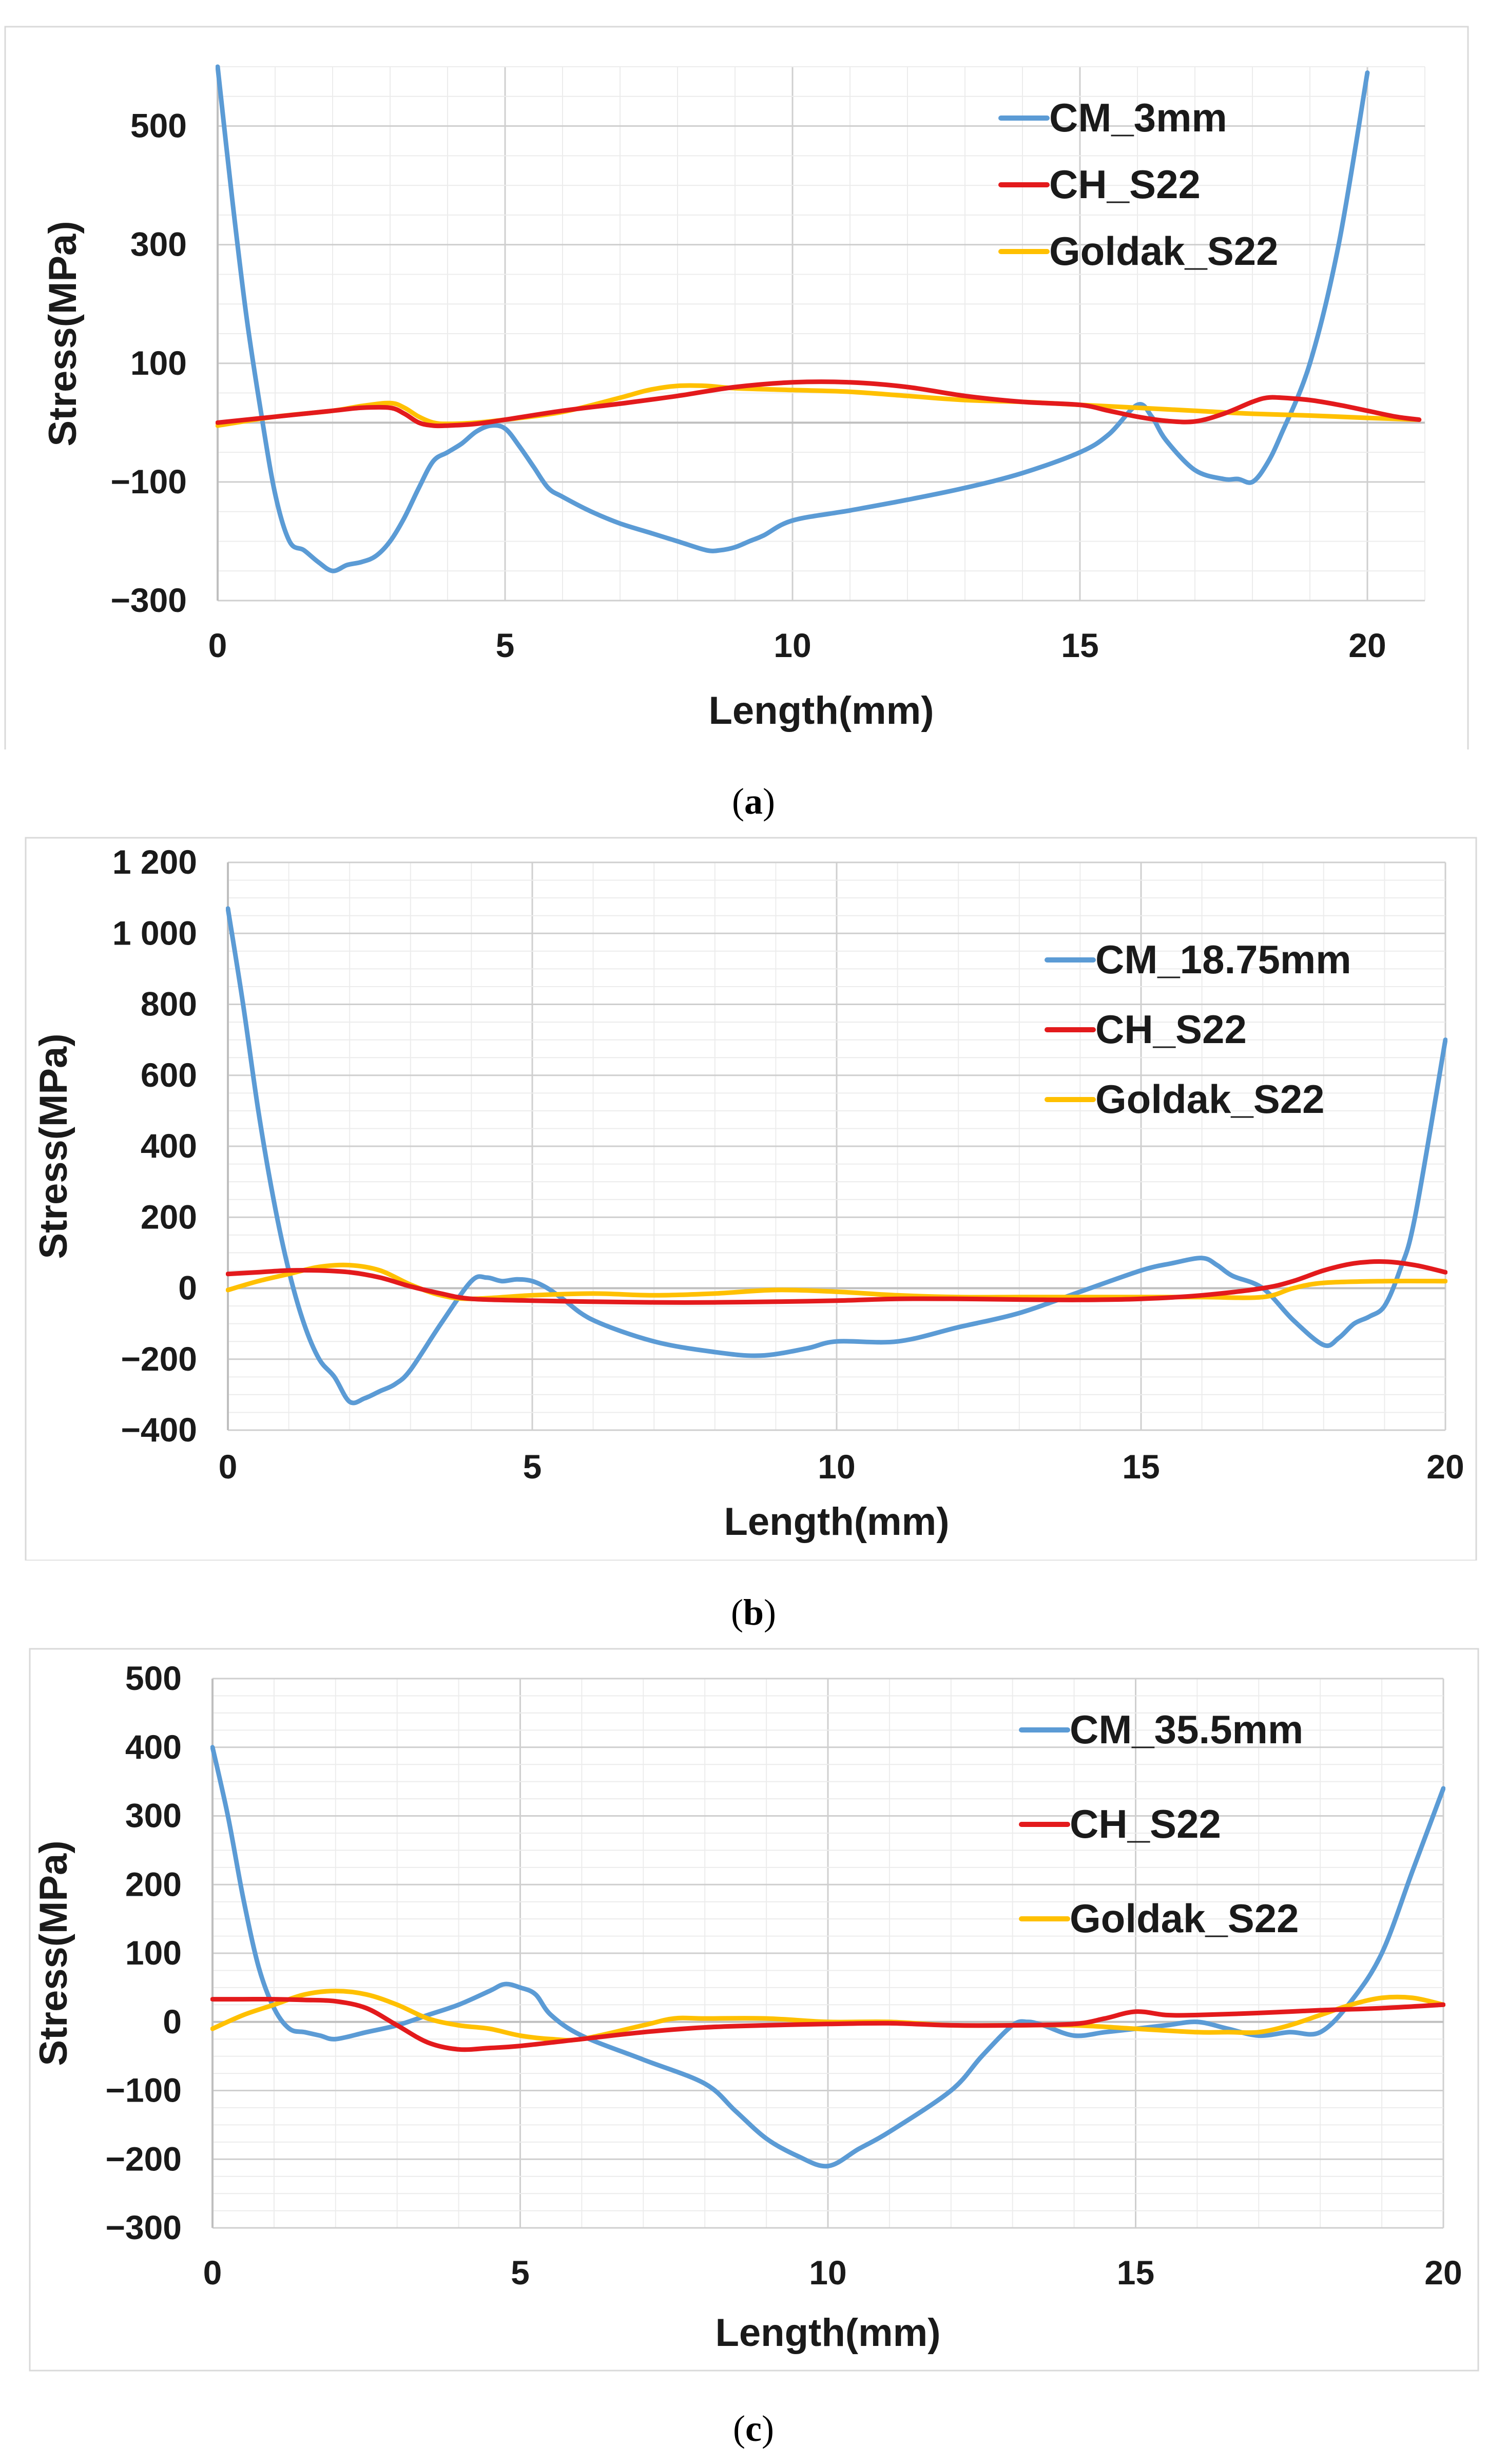 This screenshot has width=1507, height=2464. I want to click on legend-label: CM_18.75mm, so click(1223, 959).